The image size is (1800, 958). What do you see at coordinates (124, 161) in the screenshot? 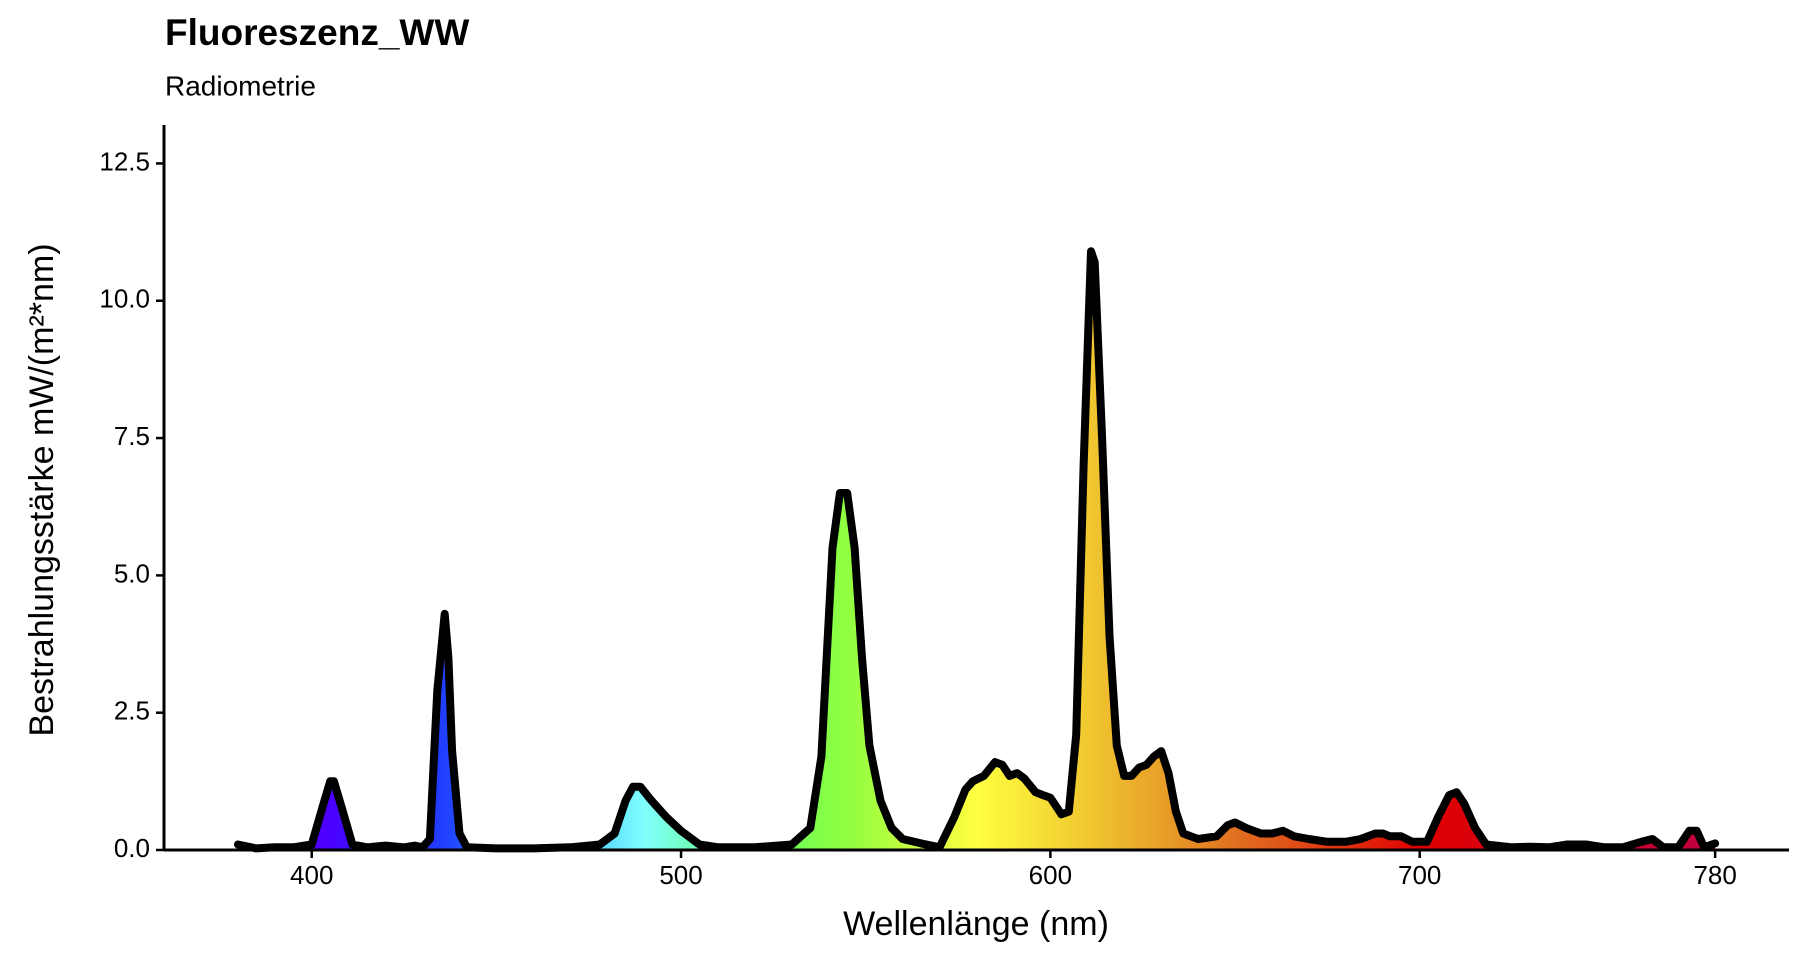
I see `y-tick-label: 12.5` at bounding box center [124, 161].